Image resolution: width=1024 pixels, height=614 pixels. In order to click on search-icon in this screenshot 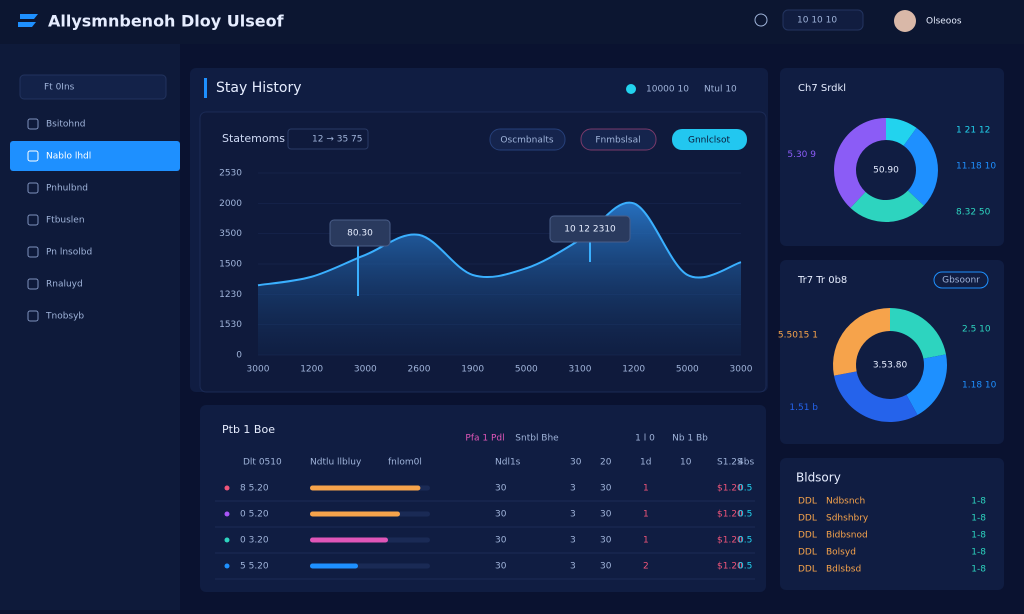, I will do `click(761, 20)`.